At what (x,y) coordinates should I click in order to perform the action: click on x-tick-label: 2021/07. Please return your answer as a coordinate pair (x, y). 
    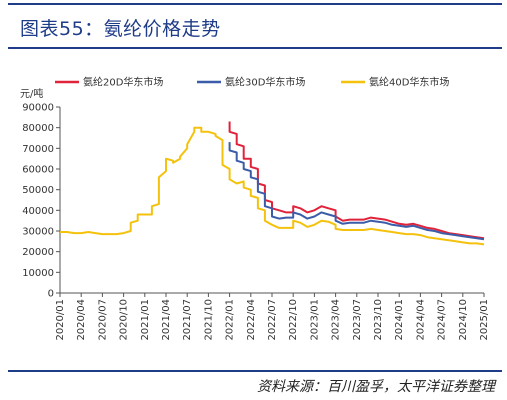
    Looking at the image, I should click on (187, 320).